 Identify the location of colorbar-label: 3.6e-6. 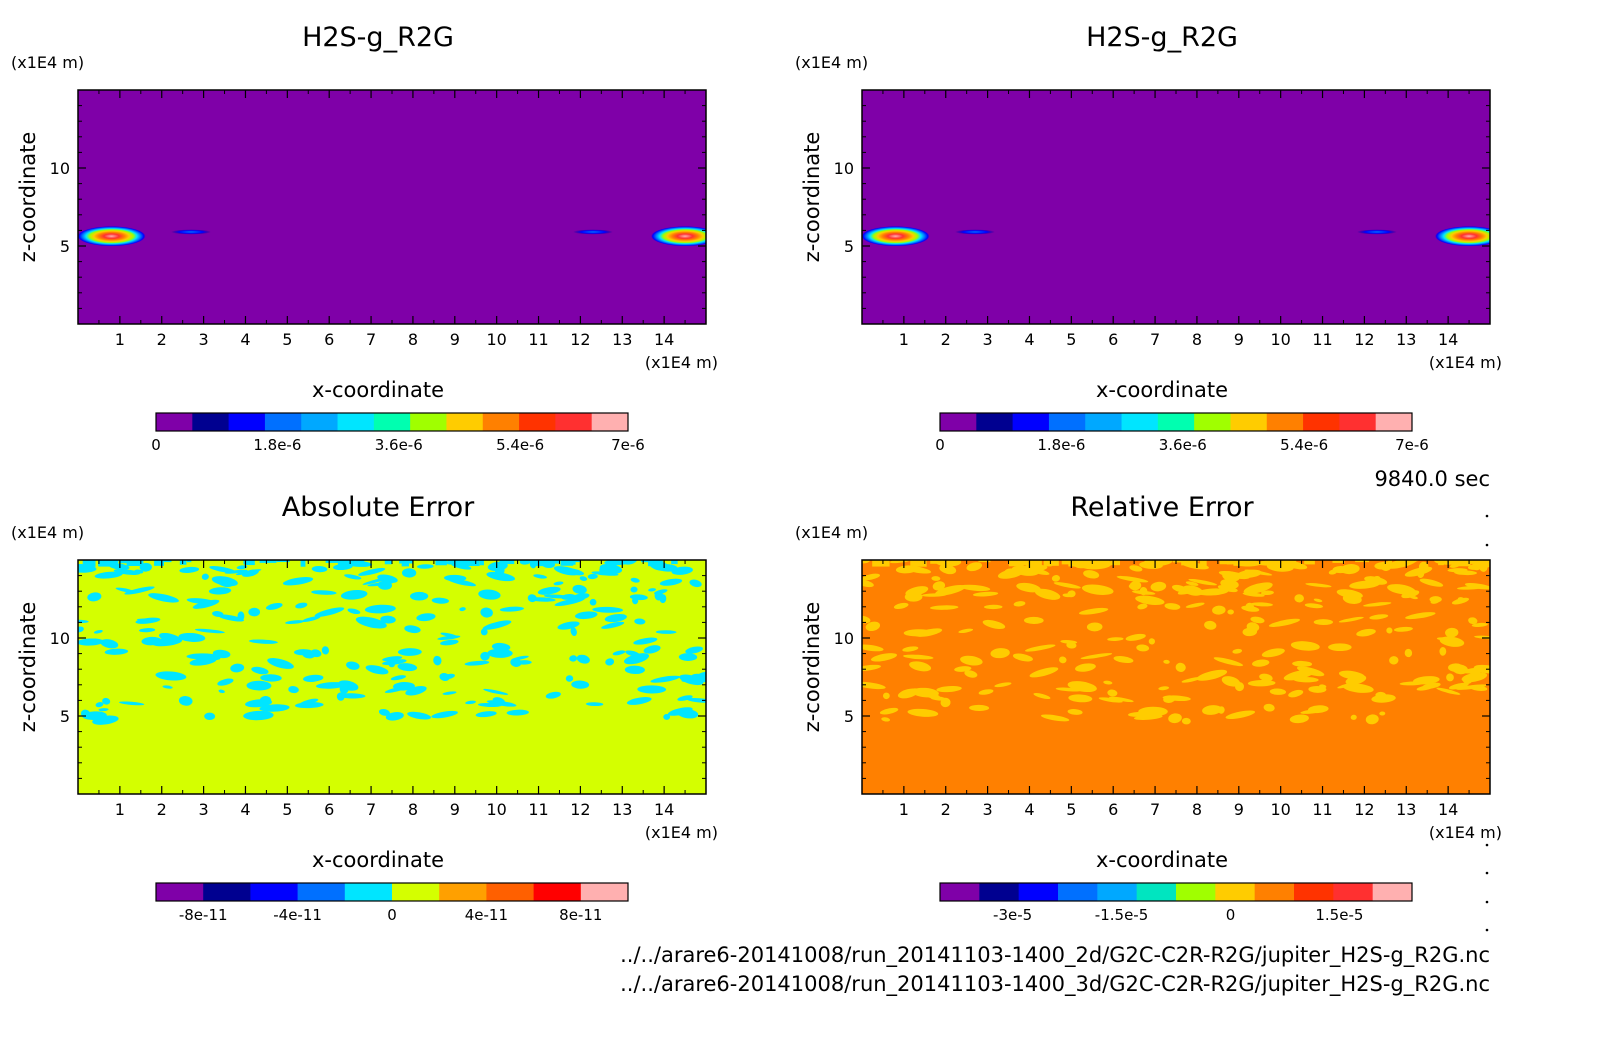
(1183, 445).